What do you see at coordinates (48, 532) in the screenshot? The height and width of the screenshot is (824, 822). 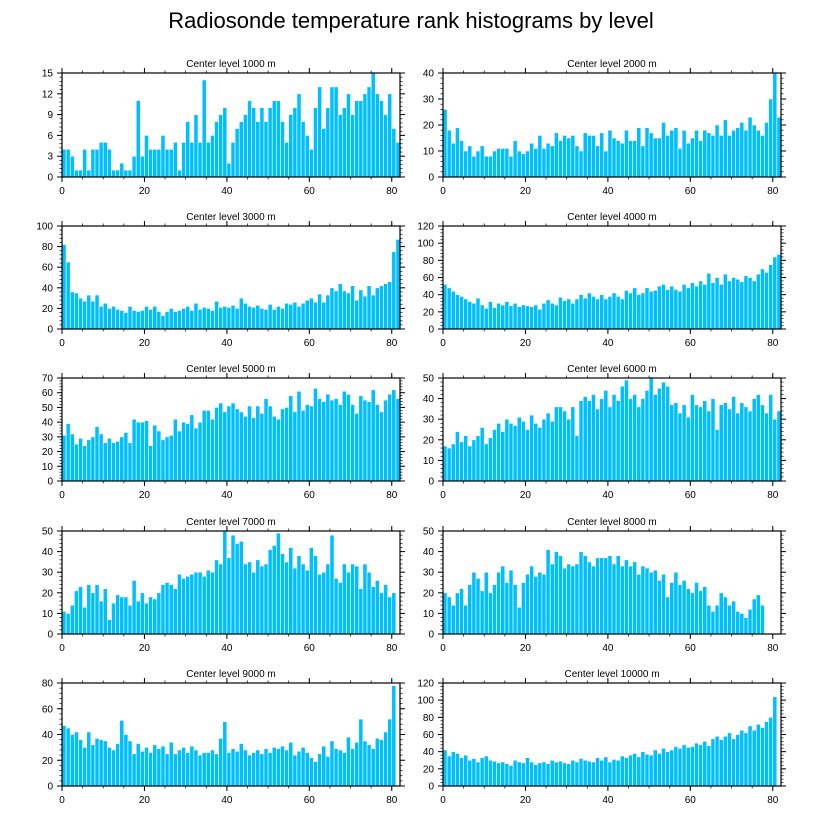 I see `y-tick-label: 50` at bounding box center [48, 532].